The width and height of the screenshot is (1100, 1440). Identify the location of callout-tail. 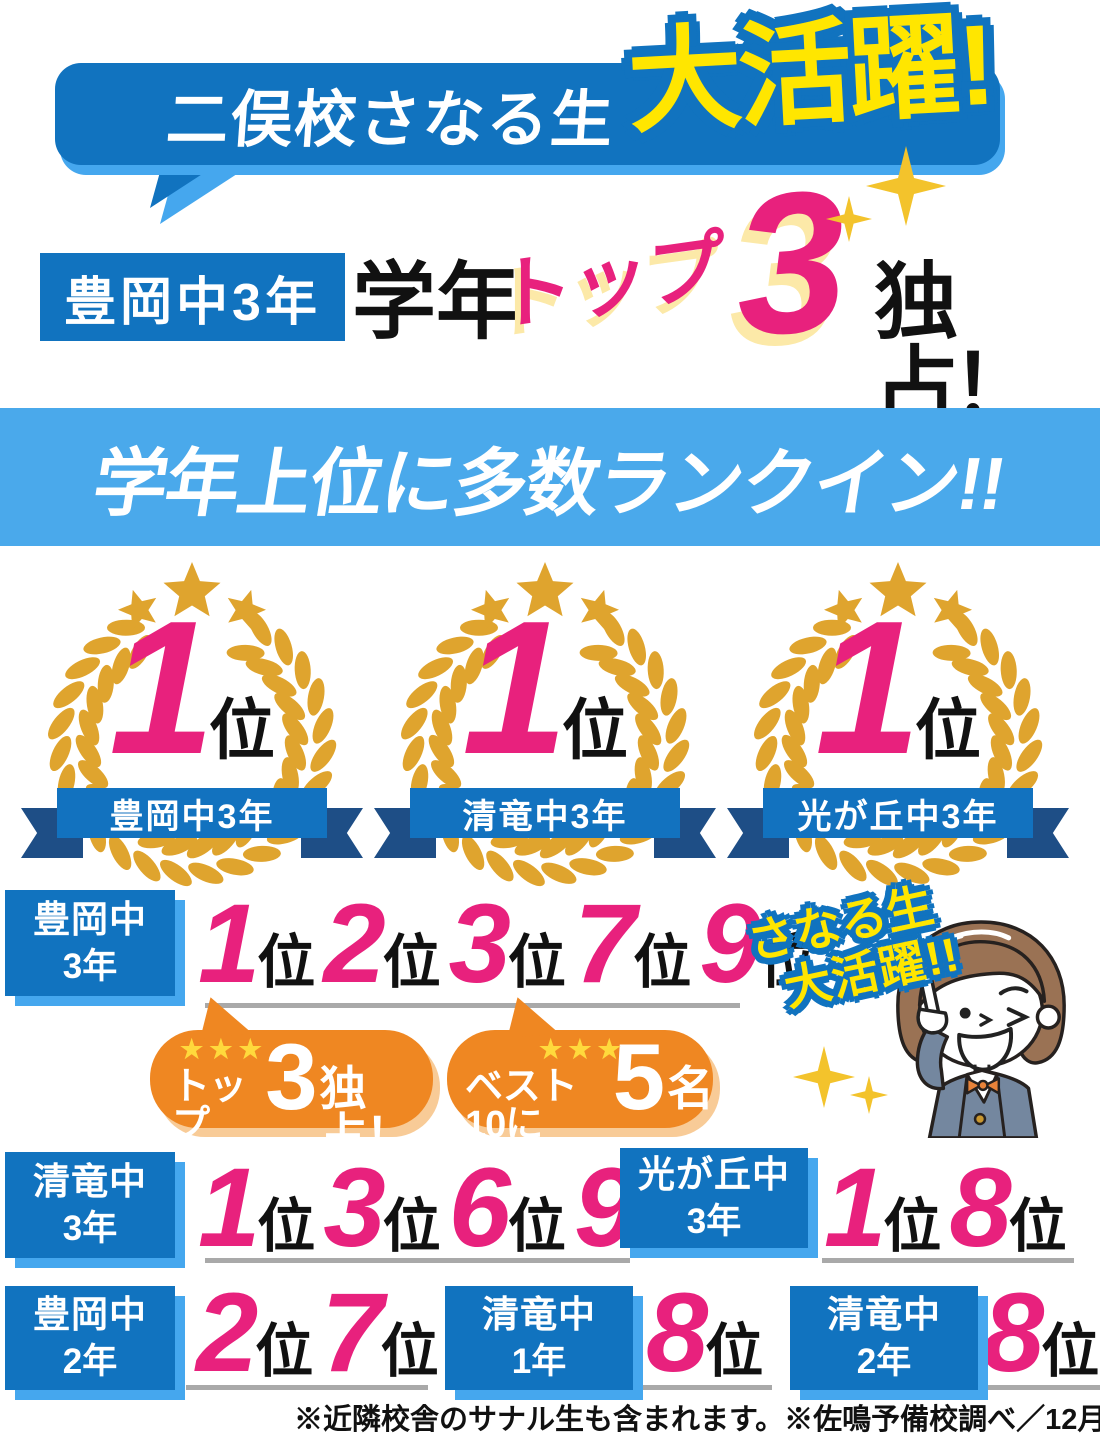
(531, 1015).